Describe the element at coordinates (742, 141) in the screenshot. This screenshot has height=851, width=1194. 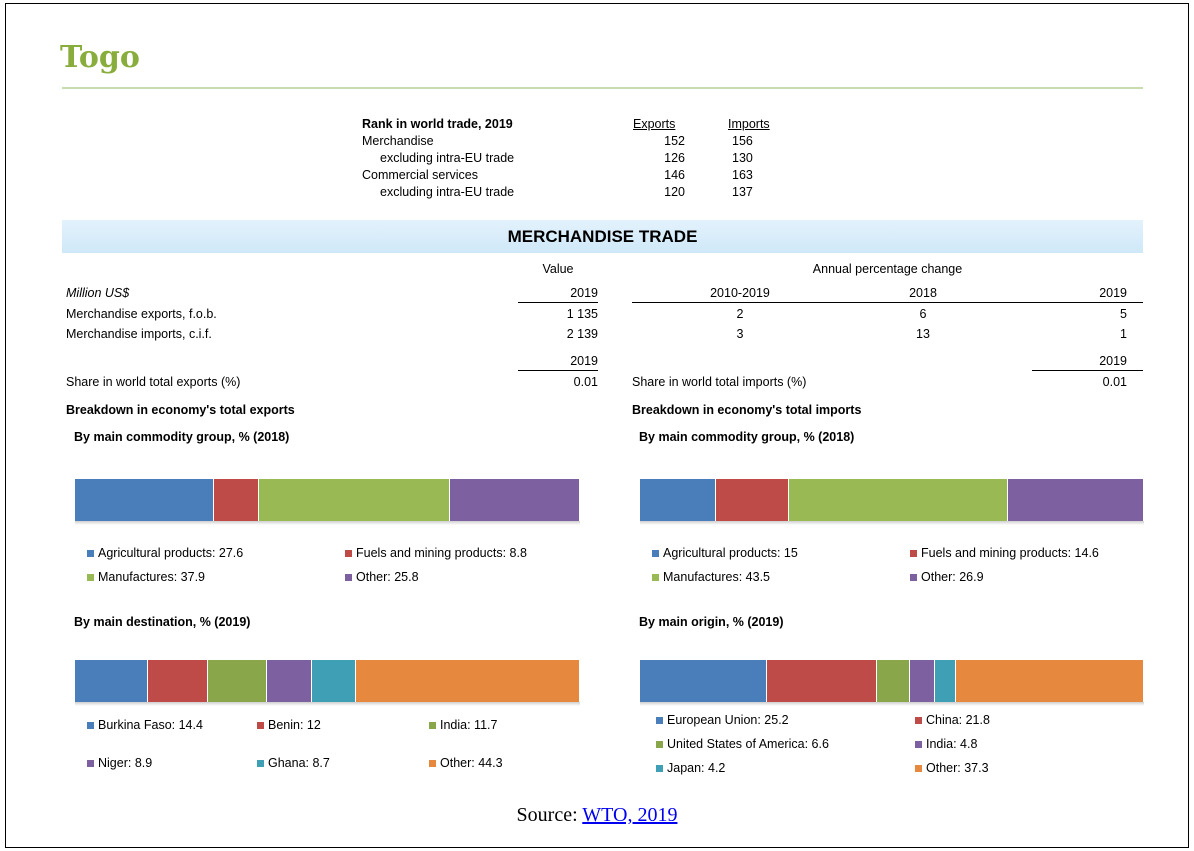
I see `rank-value: 156` at that location.